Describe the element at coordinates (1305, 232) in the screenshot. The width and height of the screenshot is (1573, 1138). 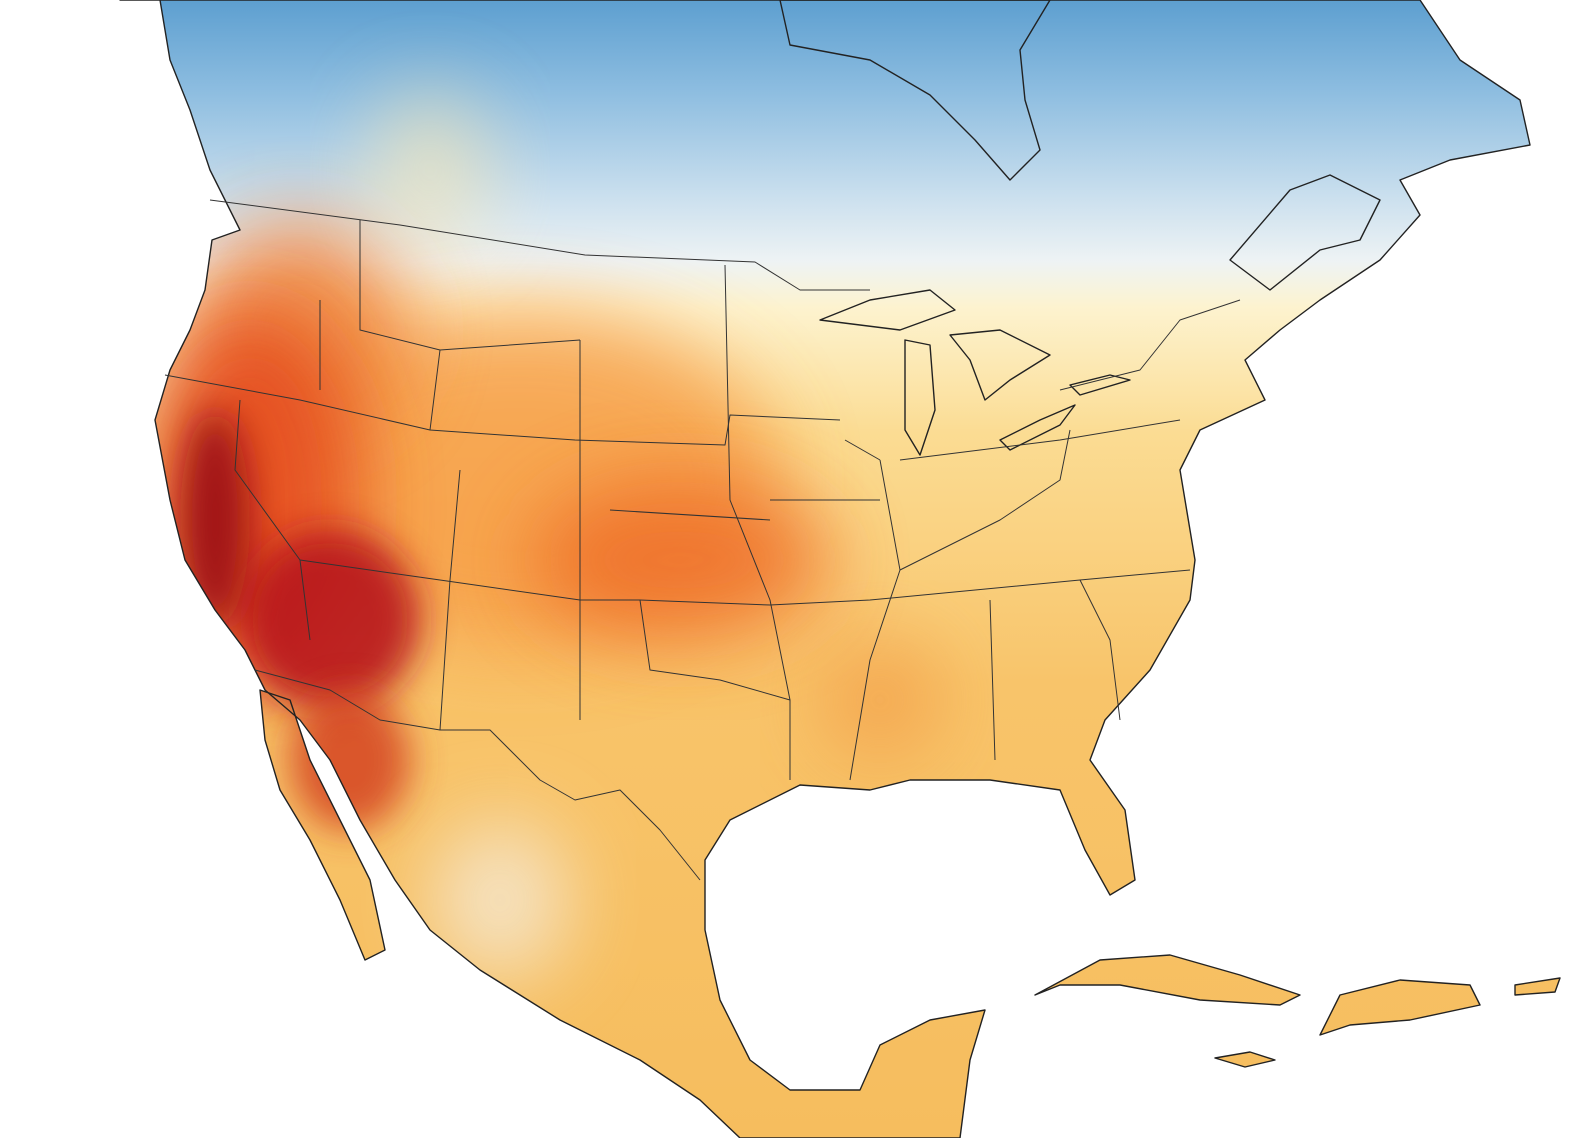
I see `gulf-st-lawrence` at that location.